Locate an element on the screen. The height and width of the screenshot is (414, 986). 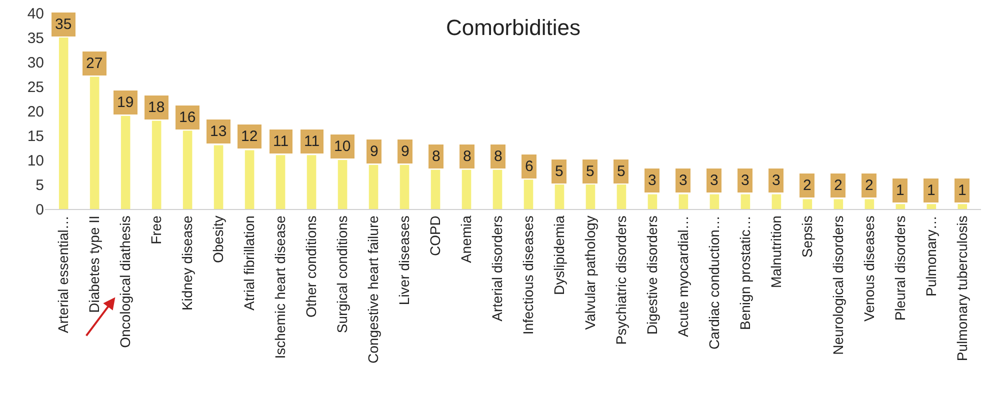
chart-title: Comorbidities is located at coordinates (513, 27).